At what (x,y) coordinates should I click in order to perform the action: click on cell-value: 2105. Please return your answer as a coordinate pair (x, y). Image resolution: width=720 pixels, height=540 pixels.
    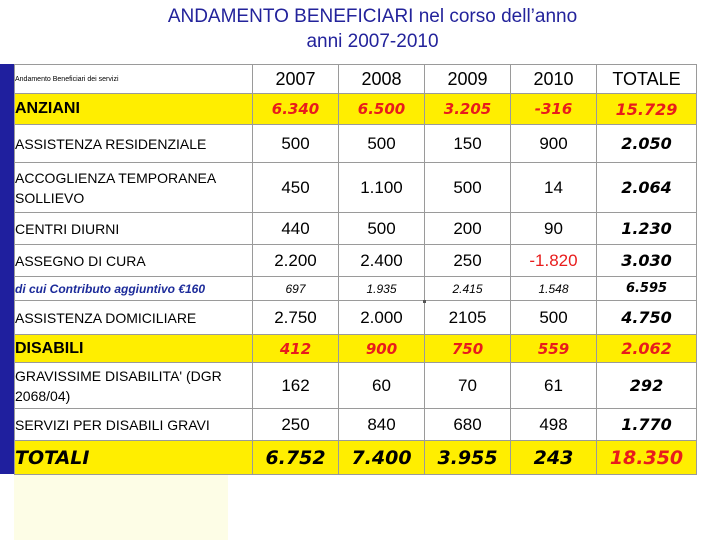
    Looking at the image, I should click on (467, 317).